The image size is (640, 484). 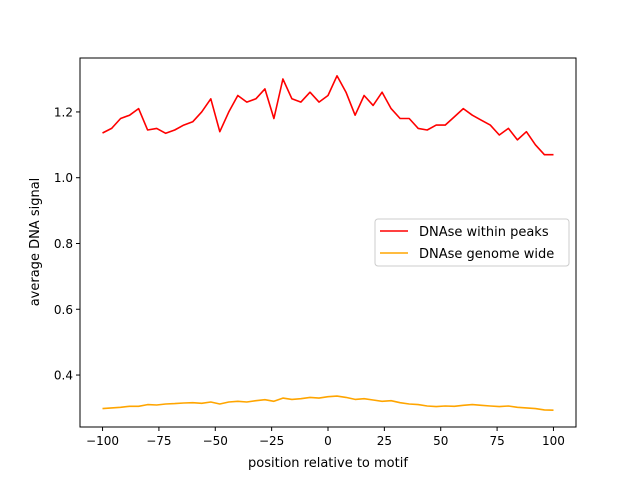 What do you see at coordinates (63, 112) in the screenshot?
I see `y-tick-label: 1.2` at bounding box center [63, 112].